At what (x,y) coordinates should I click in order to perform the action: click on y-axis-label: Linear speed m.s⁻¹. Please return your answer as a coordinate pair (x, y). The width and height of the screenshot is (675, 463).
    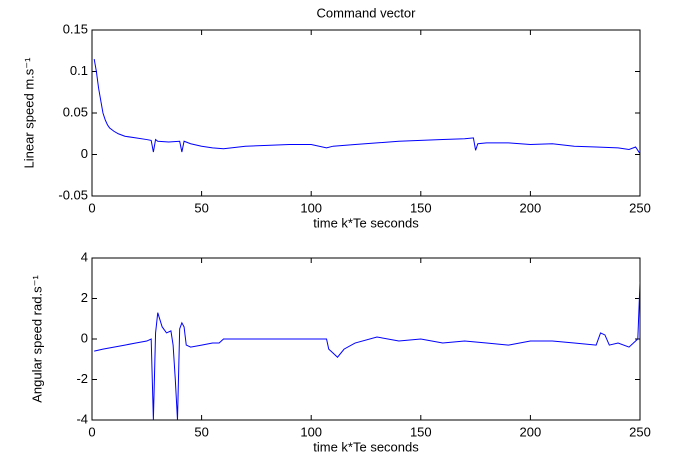
    Looking at the image, I should click on (28, 113).